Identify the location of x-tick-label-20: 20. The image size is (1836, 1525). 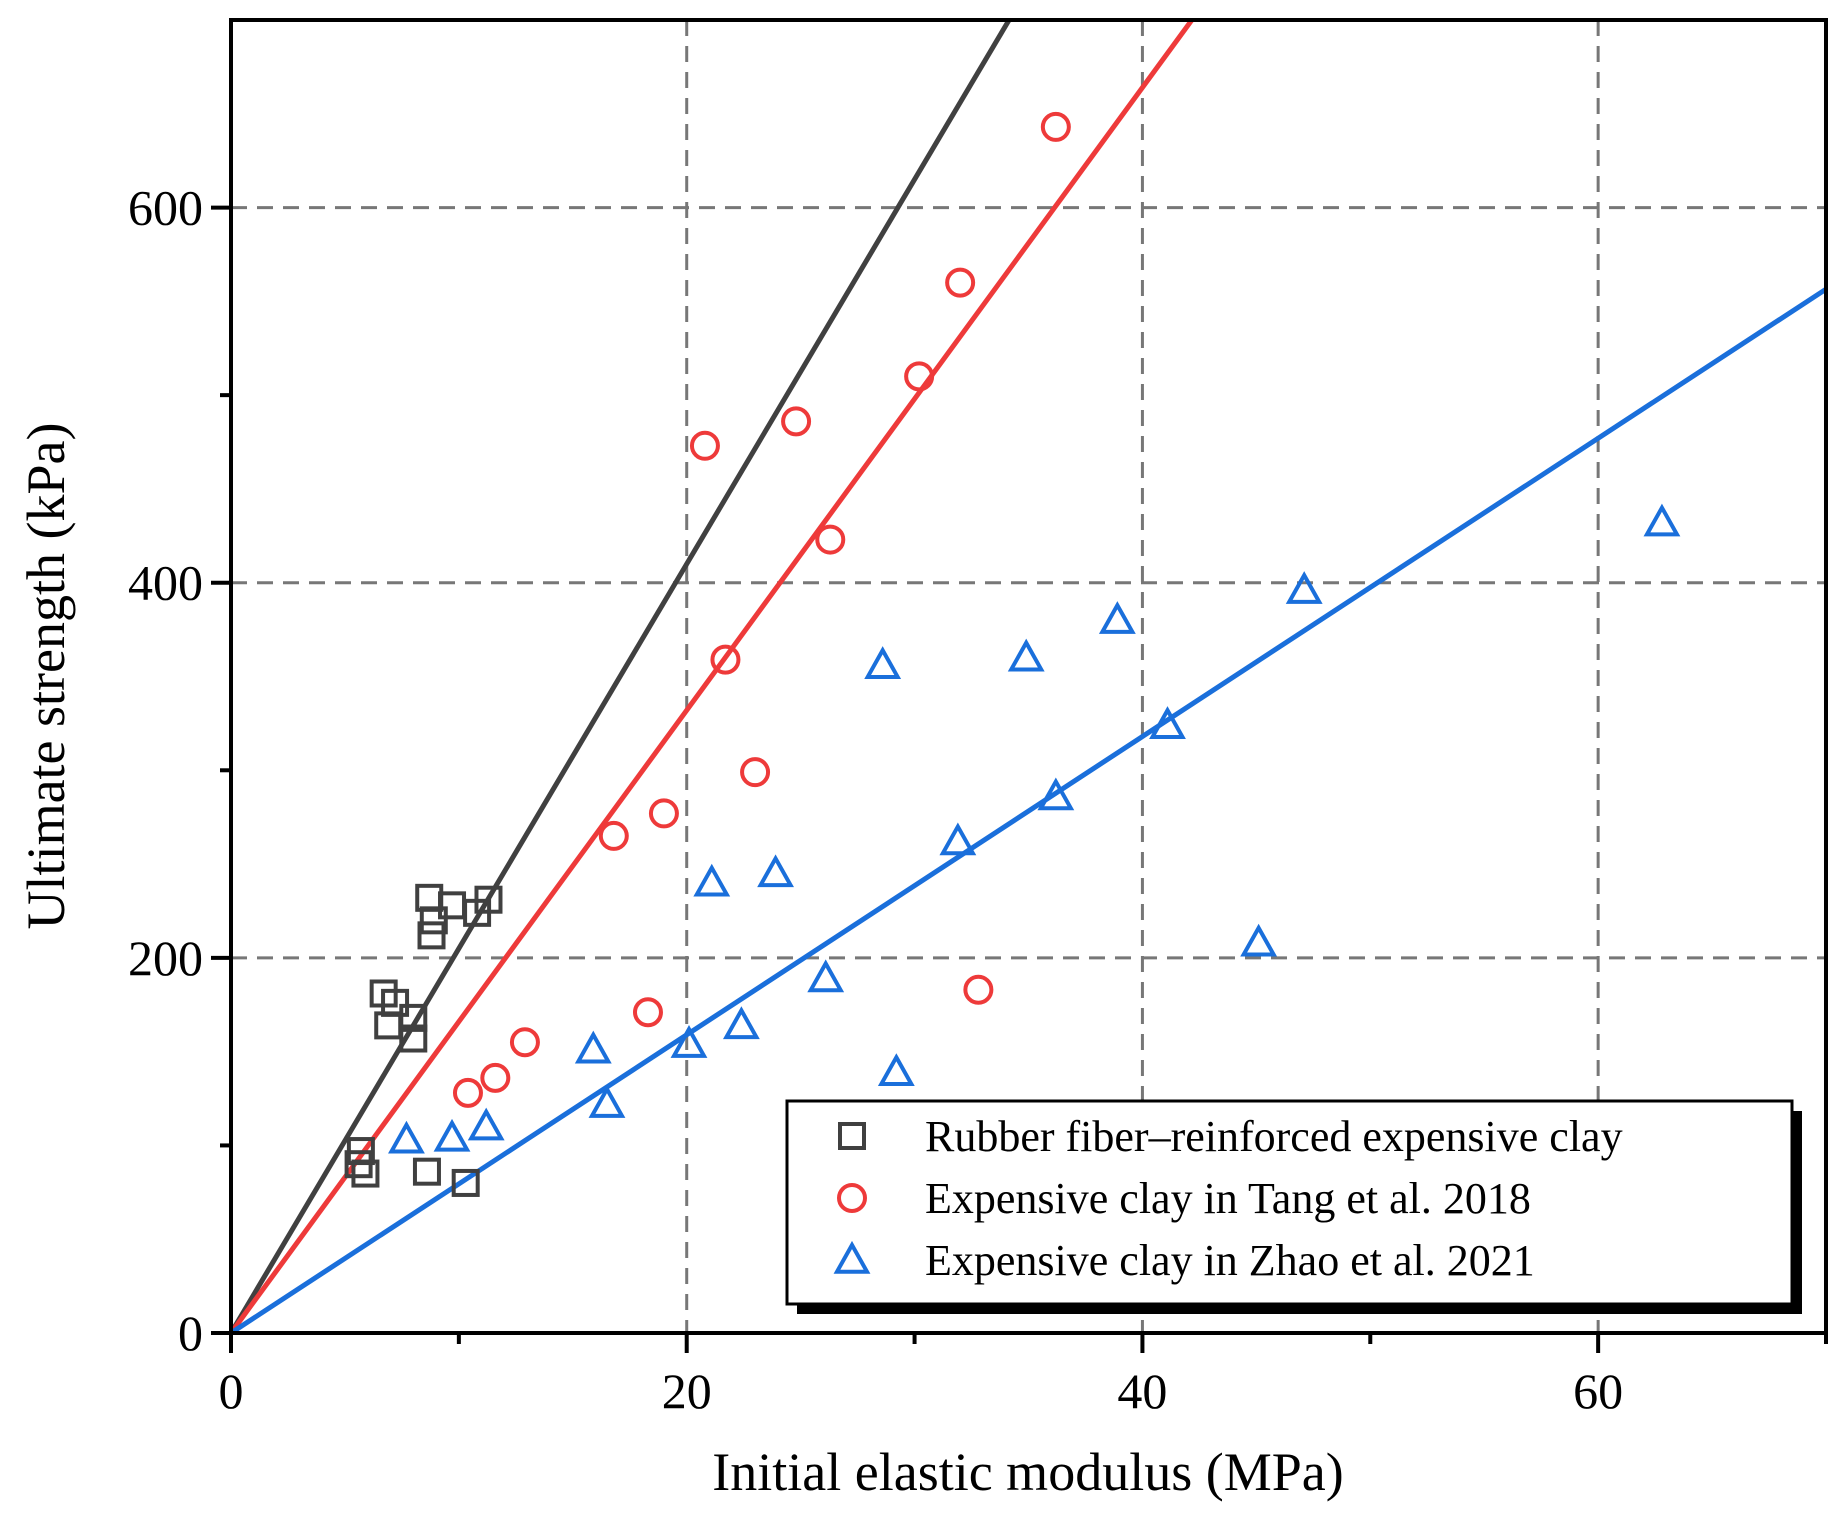
(687, 1391).